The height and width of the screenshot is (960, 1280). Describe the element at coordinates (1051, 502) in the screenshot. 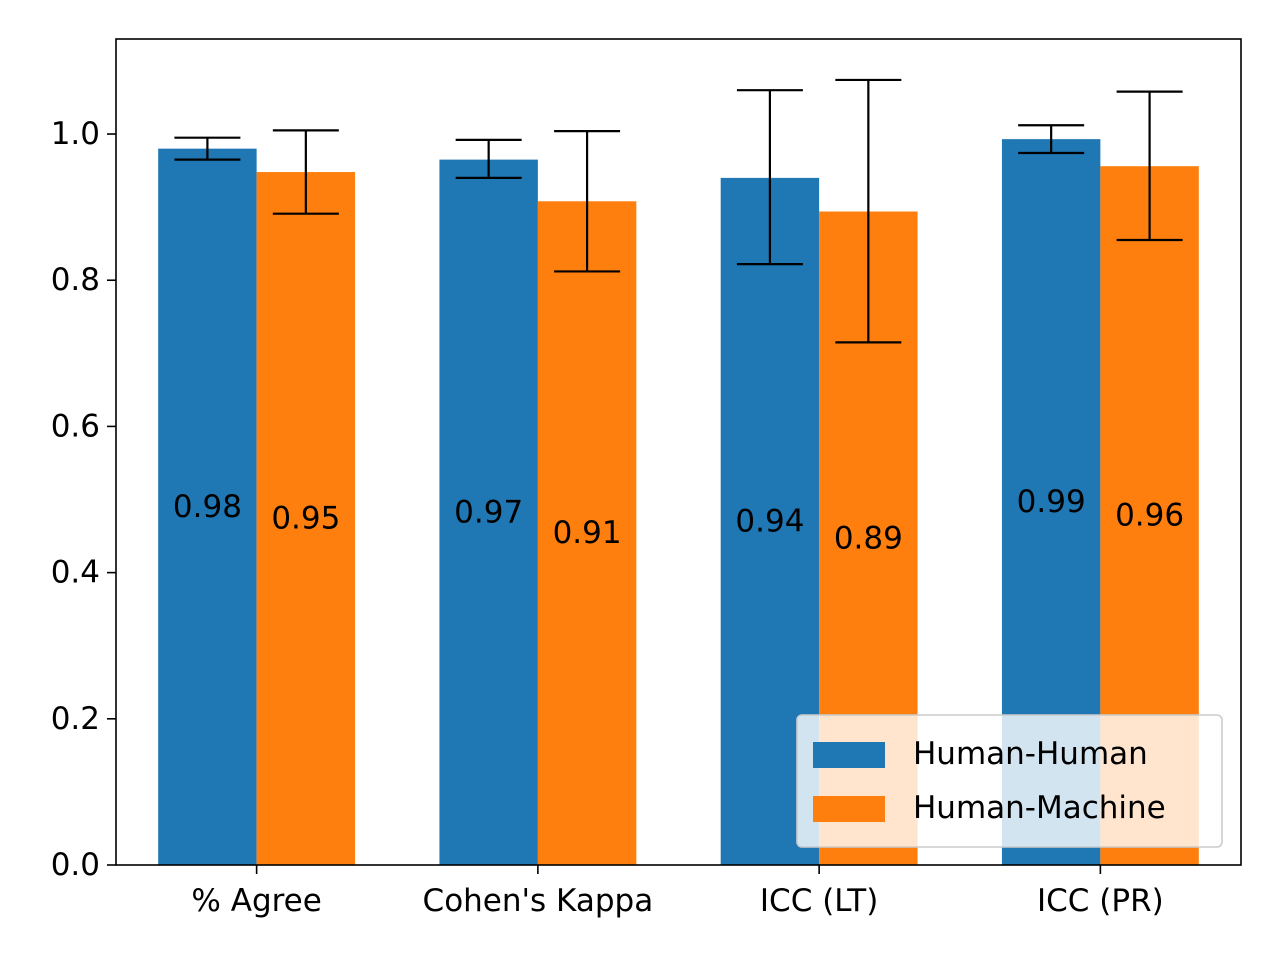

I see `data-label: 0.99` at that location.